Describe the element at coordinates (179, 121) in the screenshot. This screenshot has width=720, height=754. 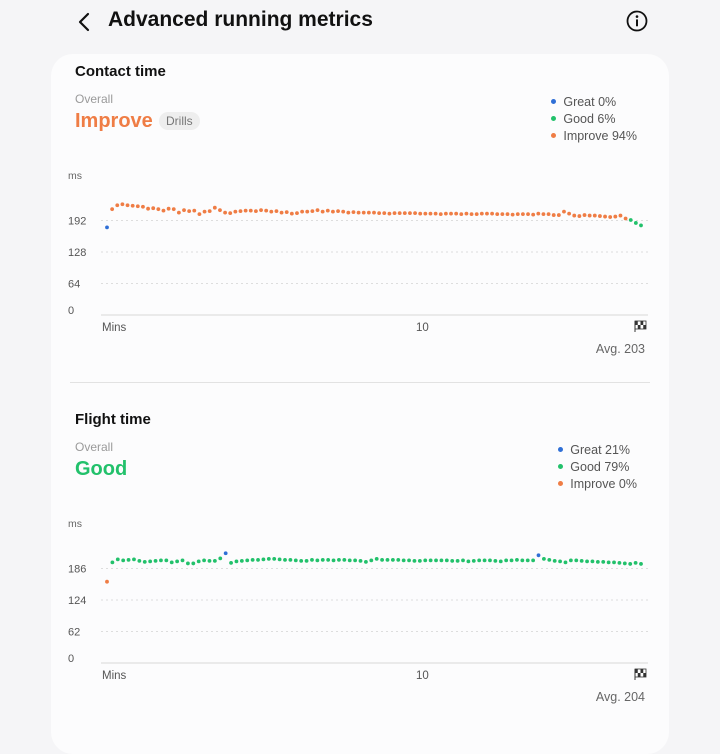
I see `drills-badge: Drills` at that location.